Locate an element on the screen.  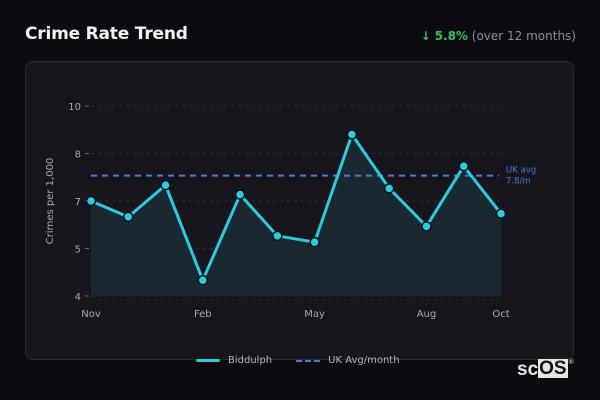
y-tick-label: 10 is located at coordinates (74, 107).